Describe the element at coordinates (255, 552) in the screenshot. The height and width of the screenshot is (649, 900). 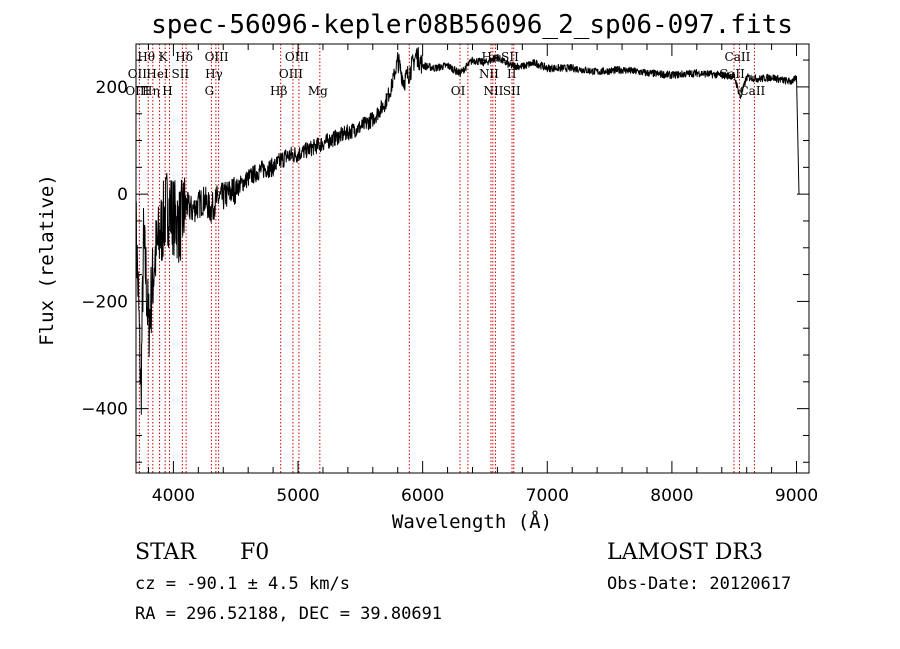
I see `object-subclass: F0` at that location.